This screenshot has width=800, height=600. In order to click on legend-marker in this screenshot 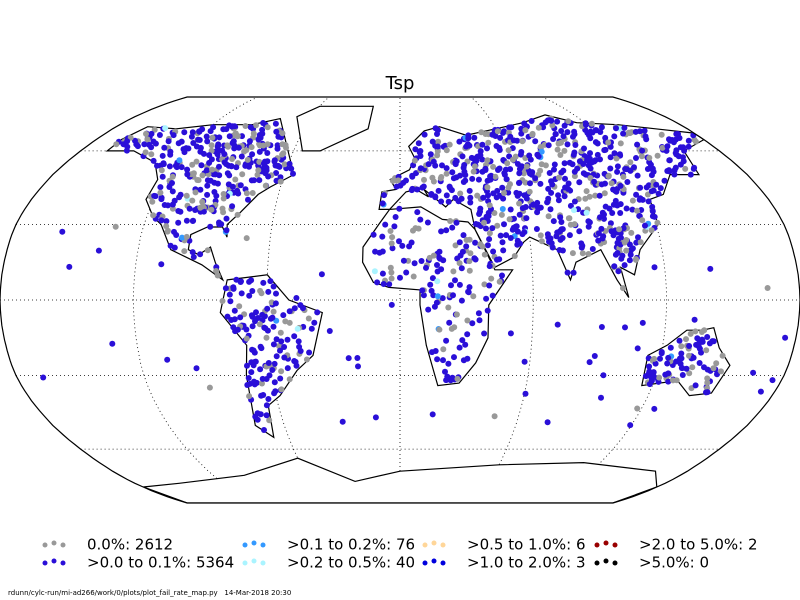, I will do `click(597, 563)`.